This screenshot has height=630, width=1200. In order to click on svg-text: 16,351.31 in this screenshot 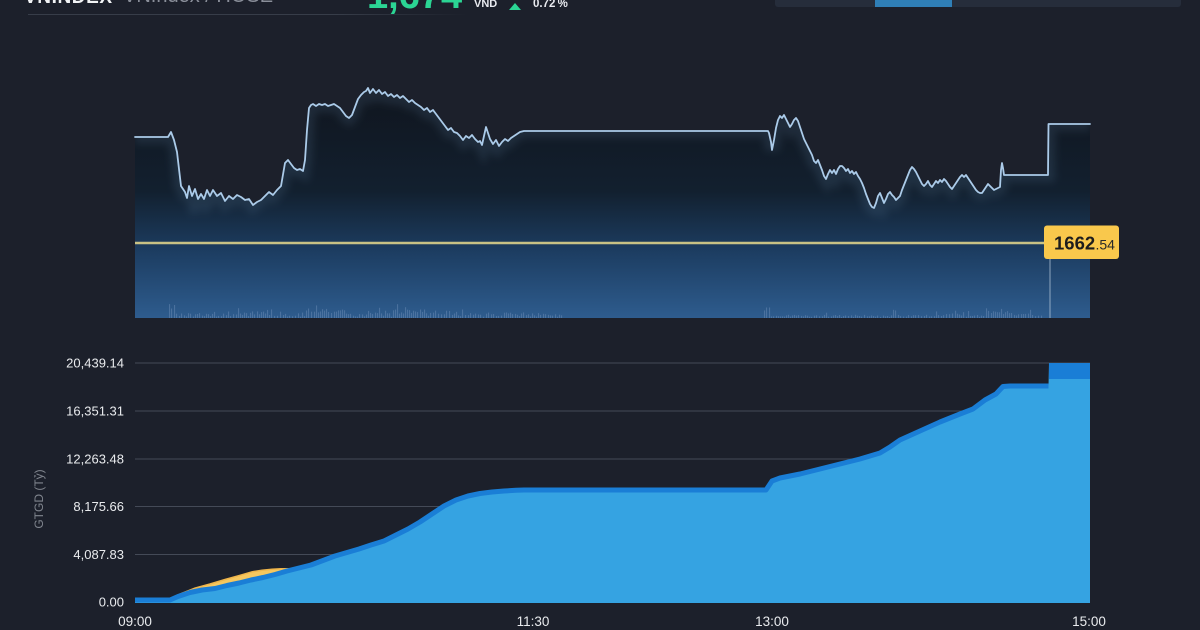, I will do `click(95, 411)`.